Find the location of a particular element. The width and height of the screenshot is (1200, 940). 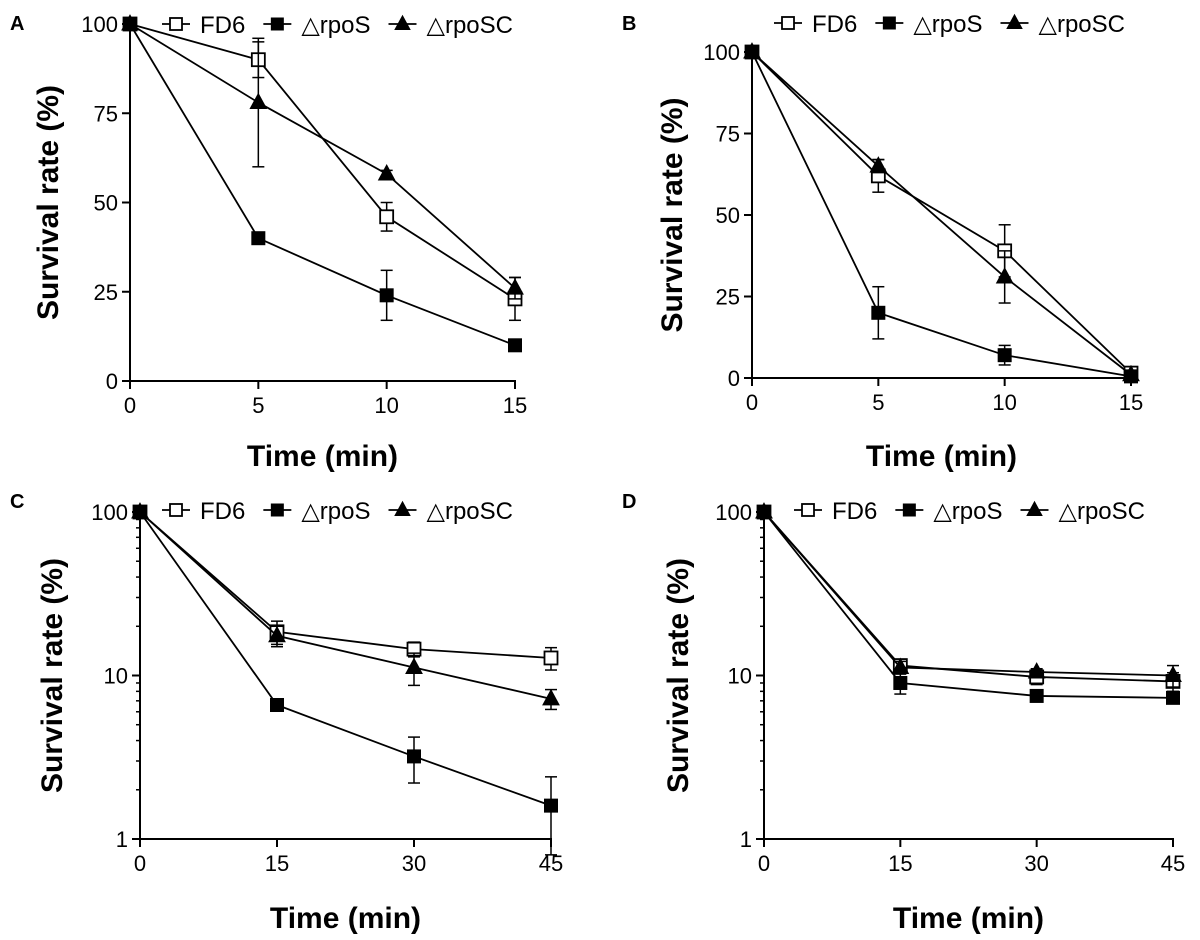

panel-a-legend-label-delta-rposc: △rpoSC is located at coordinates (470, 25).